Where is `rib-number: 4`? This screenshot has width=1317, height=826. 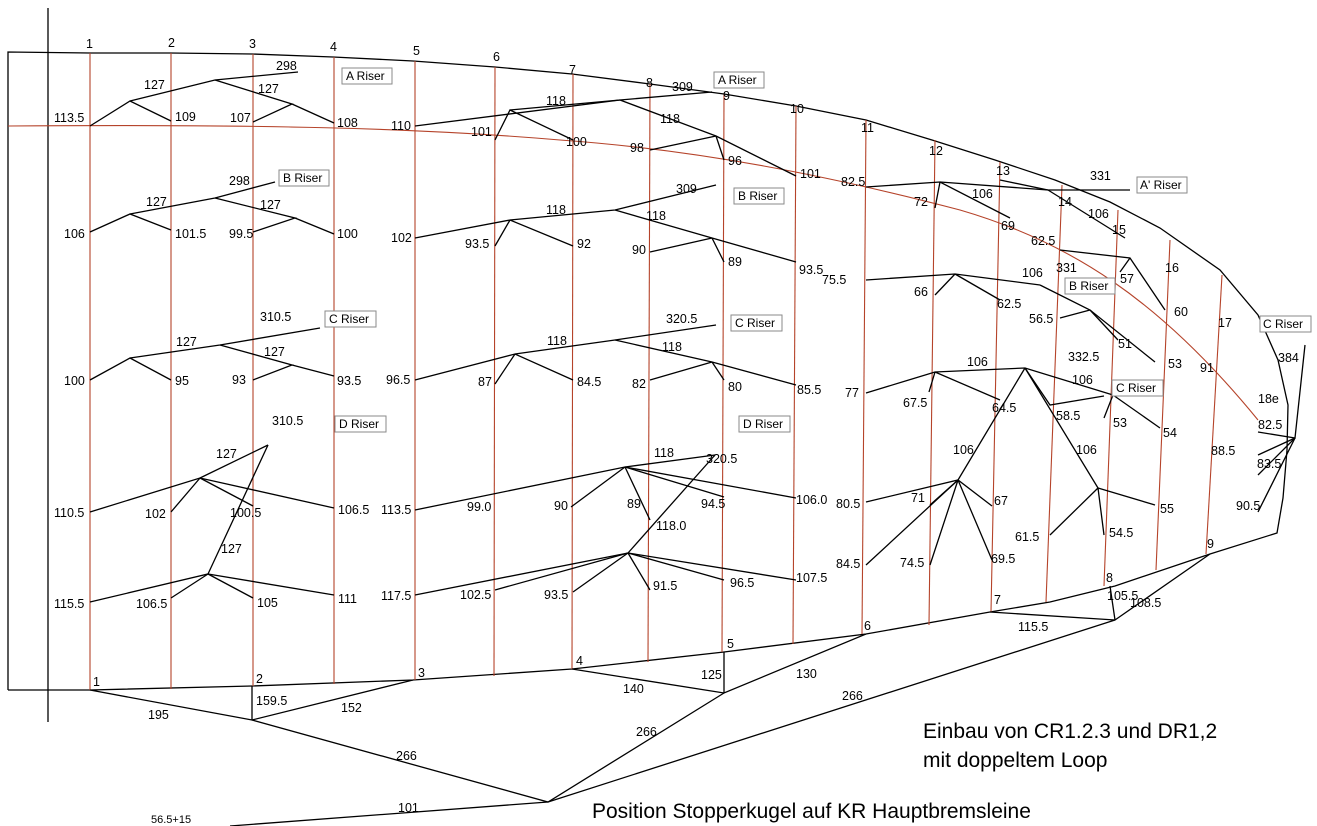 rib-number: 4 is located at coordinates (333, 47).